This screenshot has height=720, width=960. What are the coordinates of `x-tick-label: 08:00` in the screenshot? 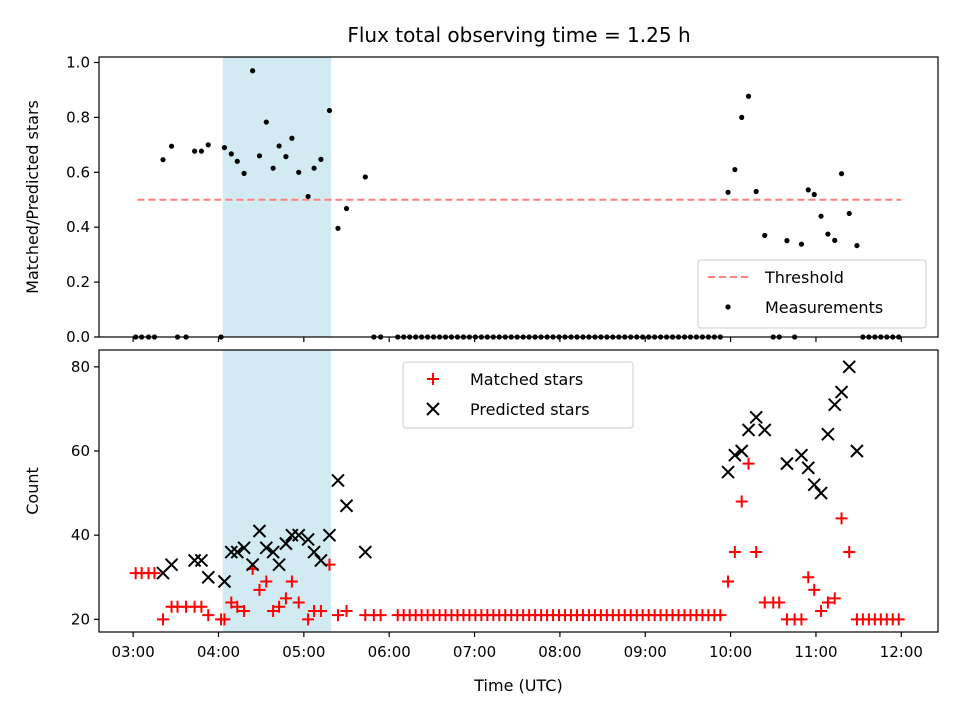 It's located at (559, 652).